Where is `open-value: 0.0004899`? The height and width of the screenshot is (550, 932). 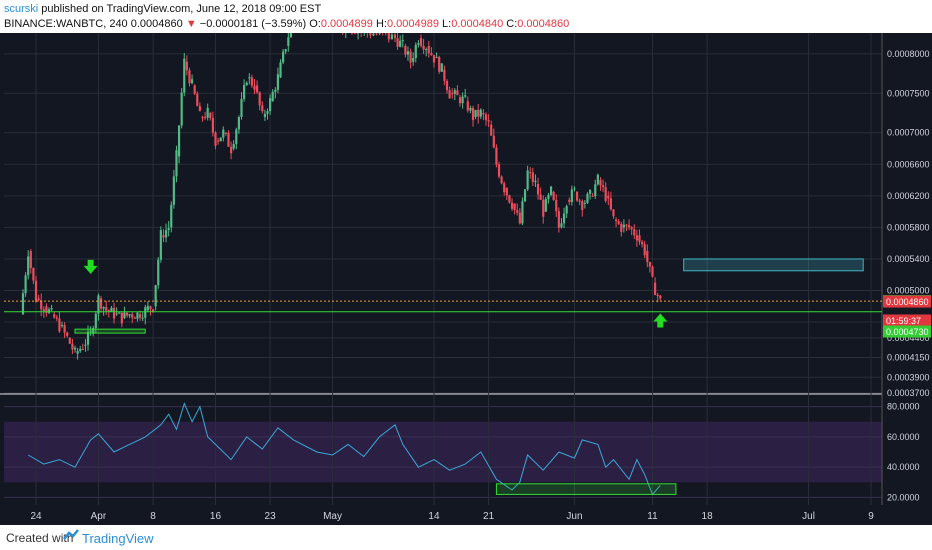 open-value: 0.0004899 is located at coordinates (346, 24).